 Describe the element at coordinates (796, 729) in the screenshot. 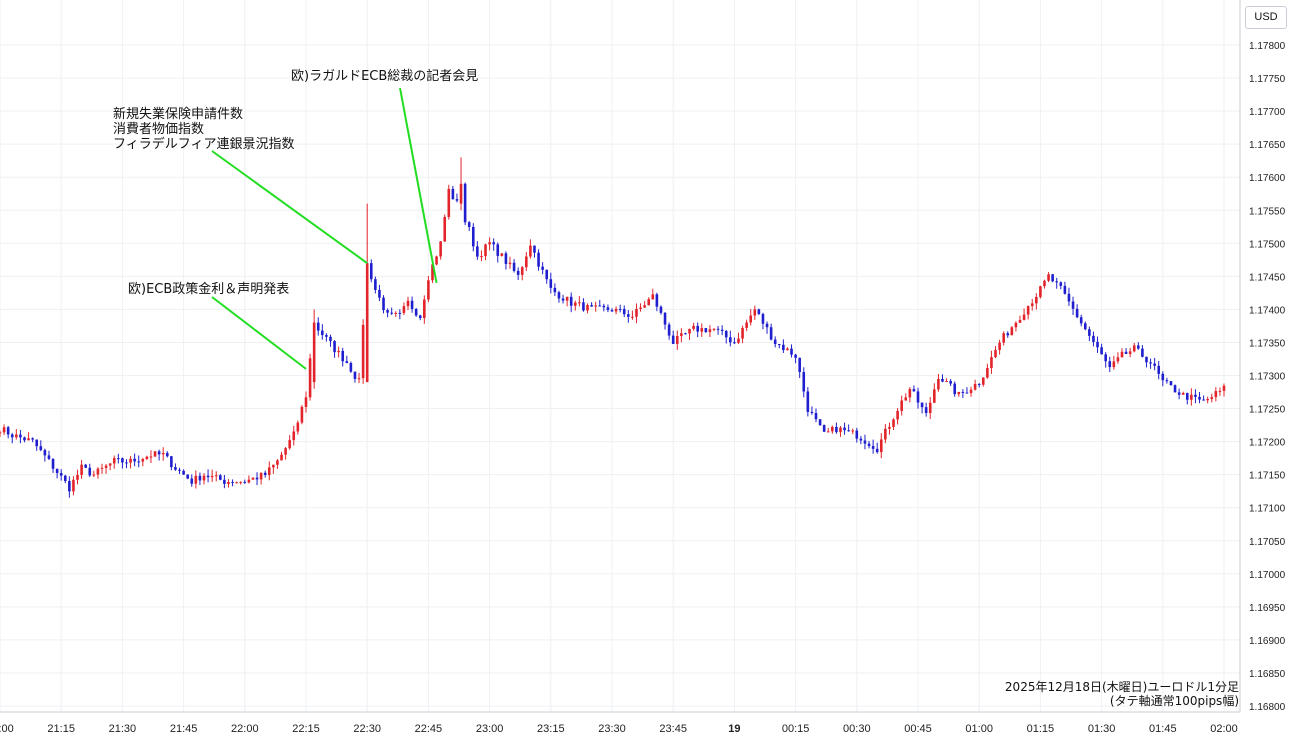

I see `time-tick-label: 00:15` at that location.